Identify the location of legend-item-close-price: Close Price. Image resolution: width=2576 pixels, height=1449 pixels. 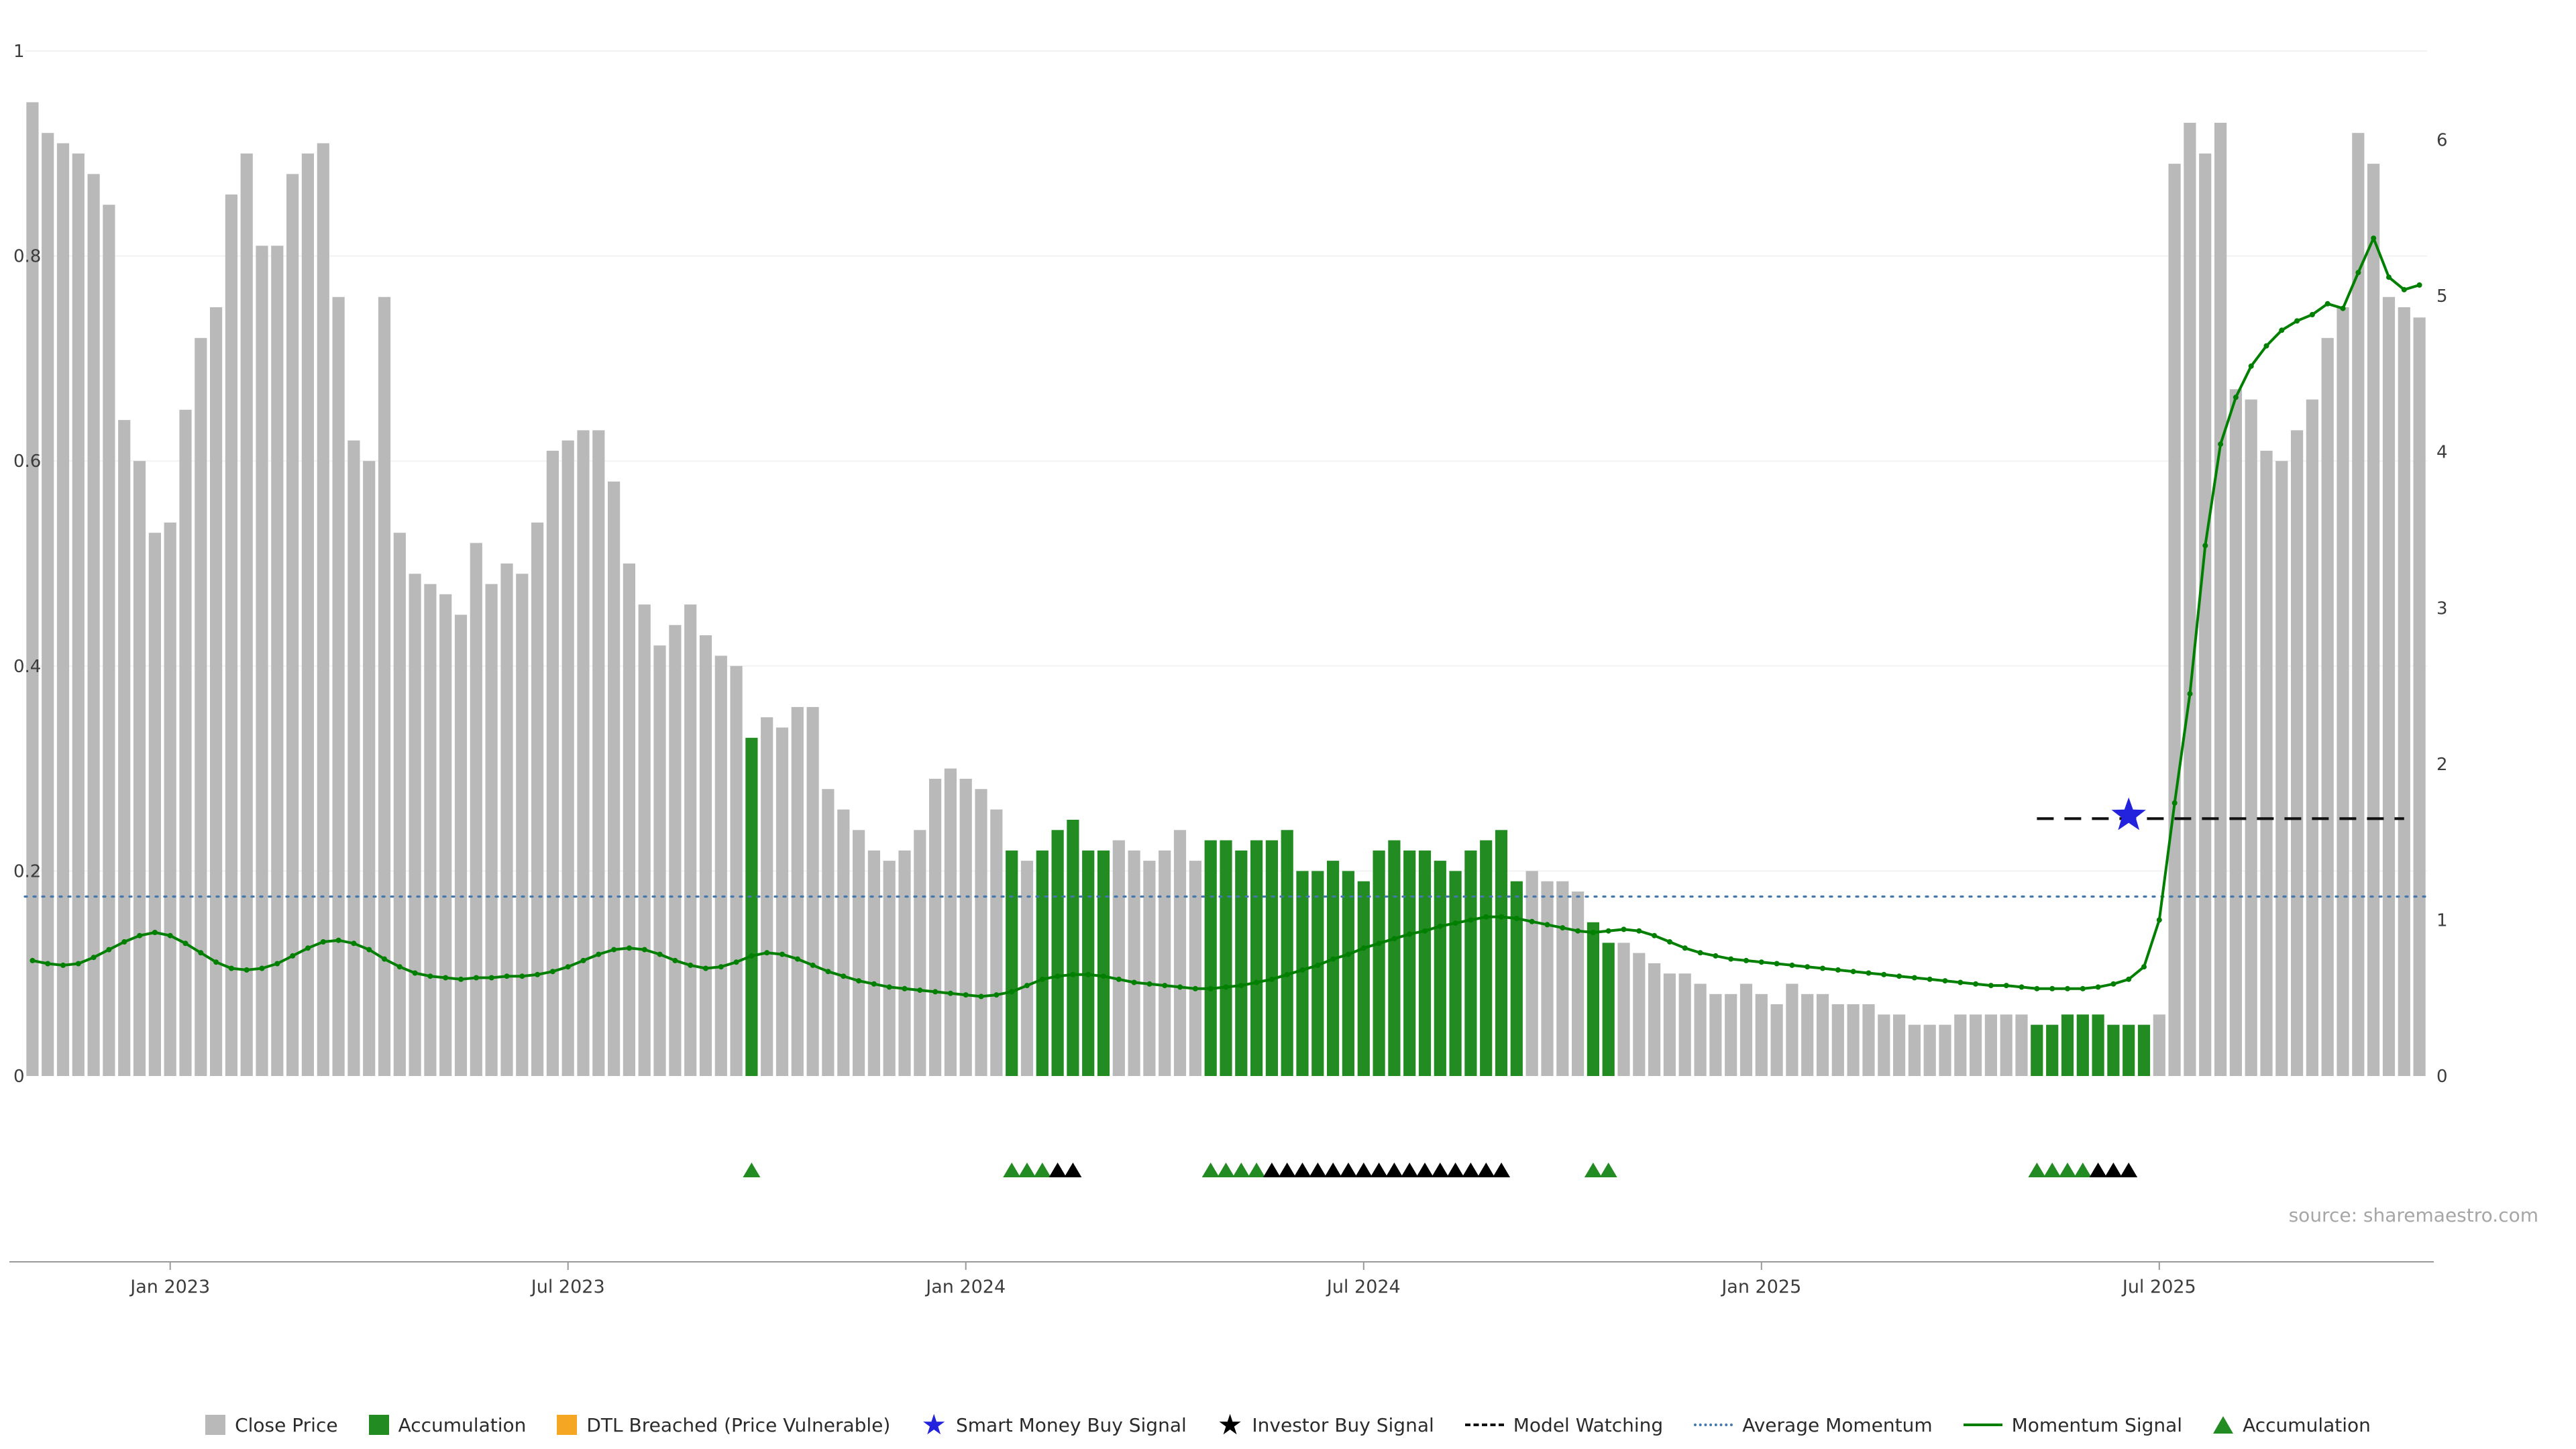
(271, 1425).